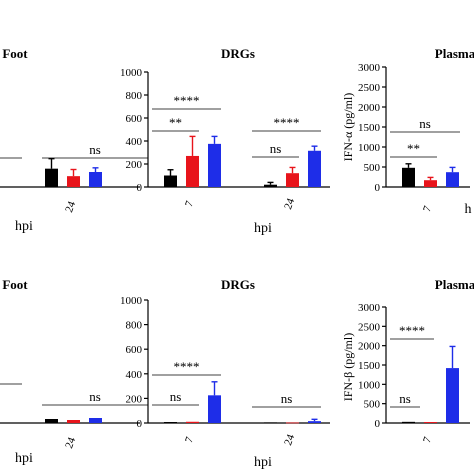 This screenshot has height=474, width=474. I want to click on x-axis-title: h, so click(468, 209).